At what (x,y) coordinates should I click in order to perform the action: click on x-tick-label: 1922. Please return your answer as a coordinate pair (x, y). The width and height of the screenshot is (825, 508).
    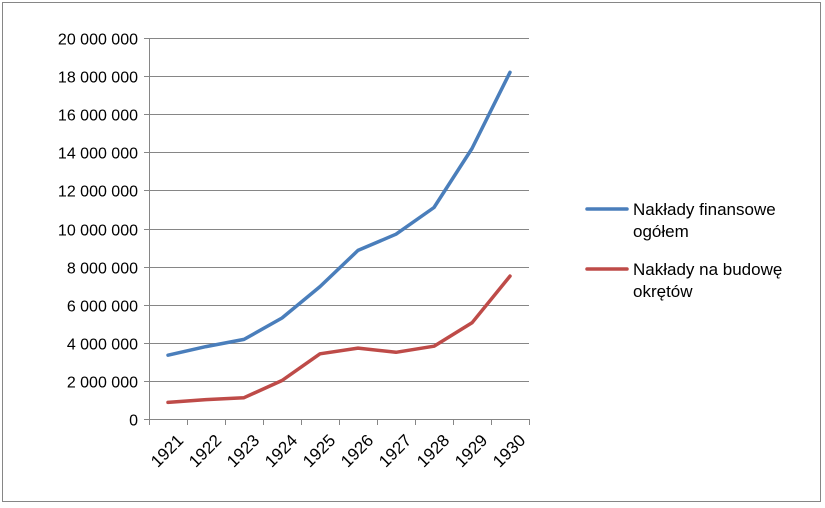
    Looking at the image, I should click on (205, 451).